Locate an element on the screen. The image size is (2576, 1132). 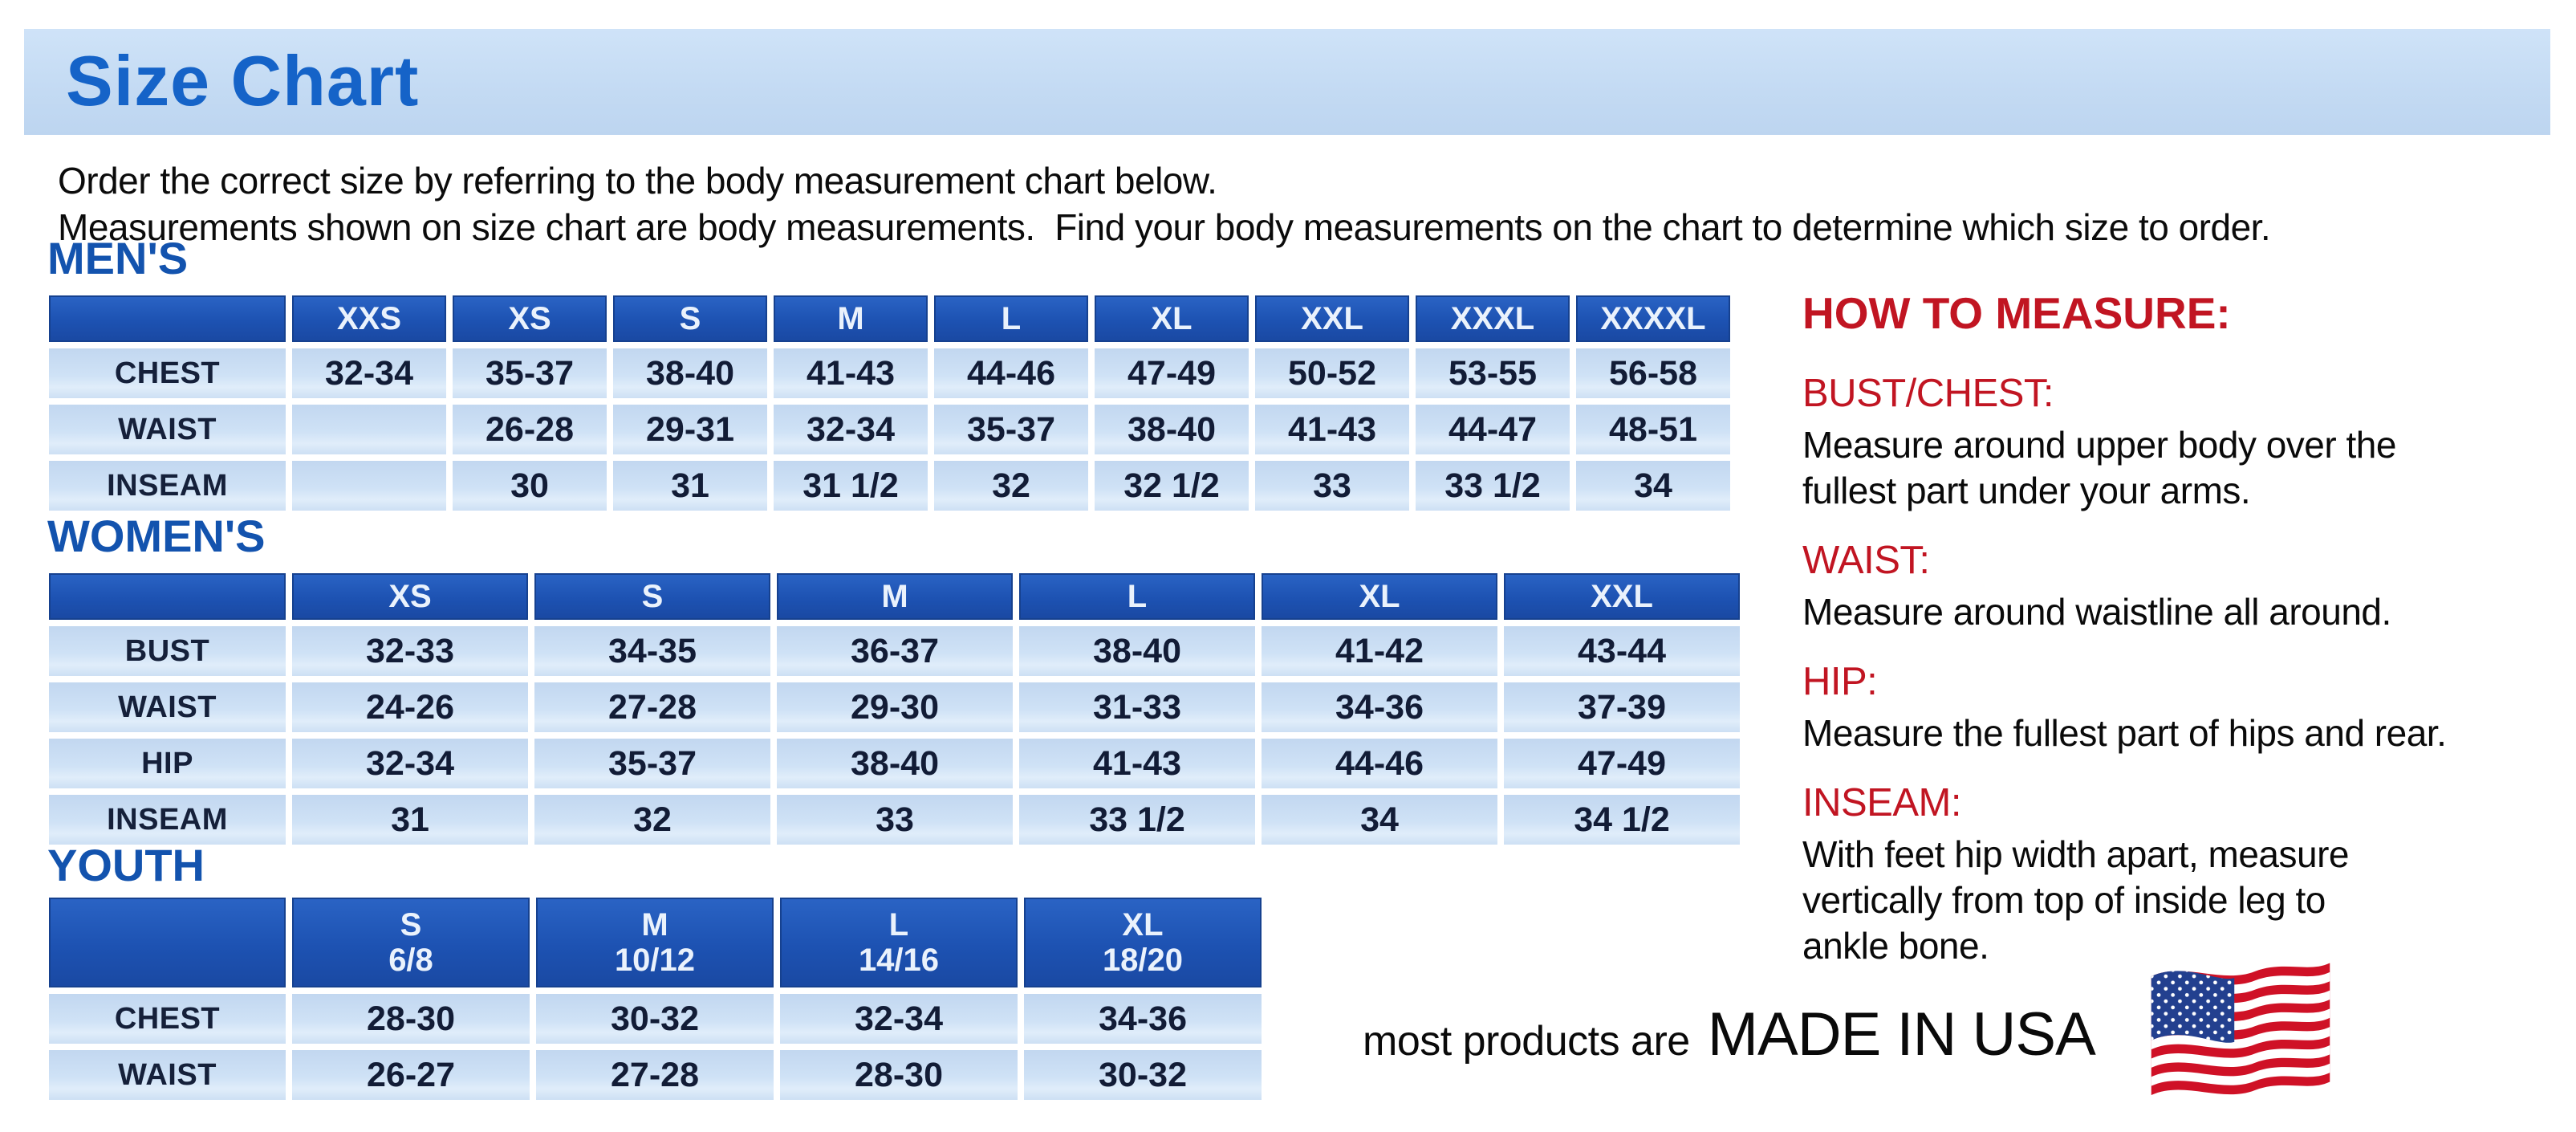
column-header: XXXL is located at coordinates (1493, 318).